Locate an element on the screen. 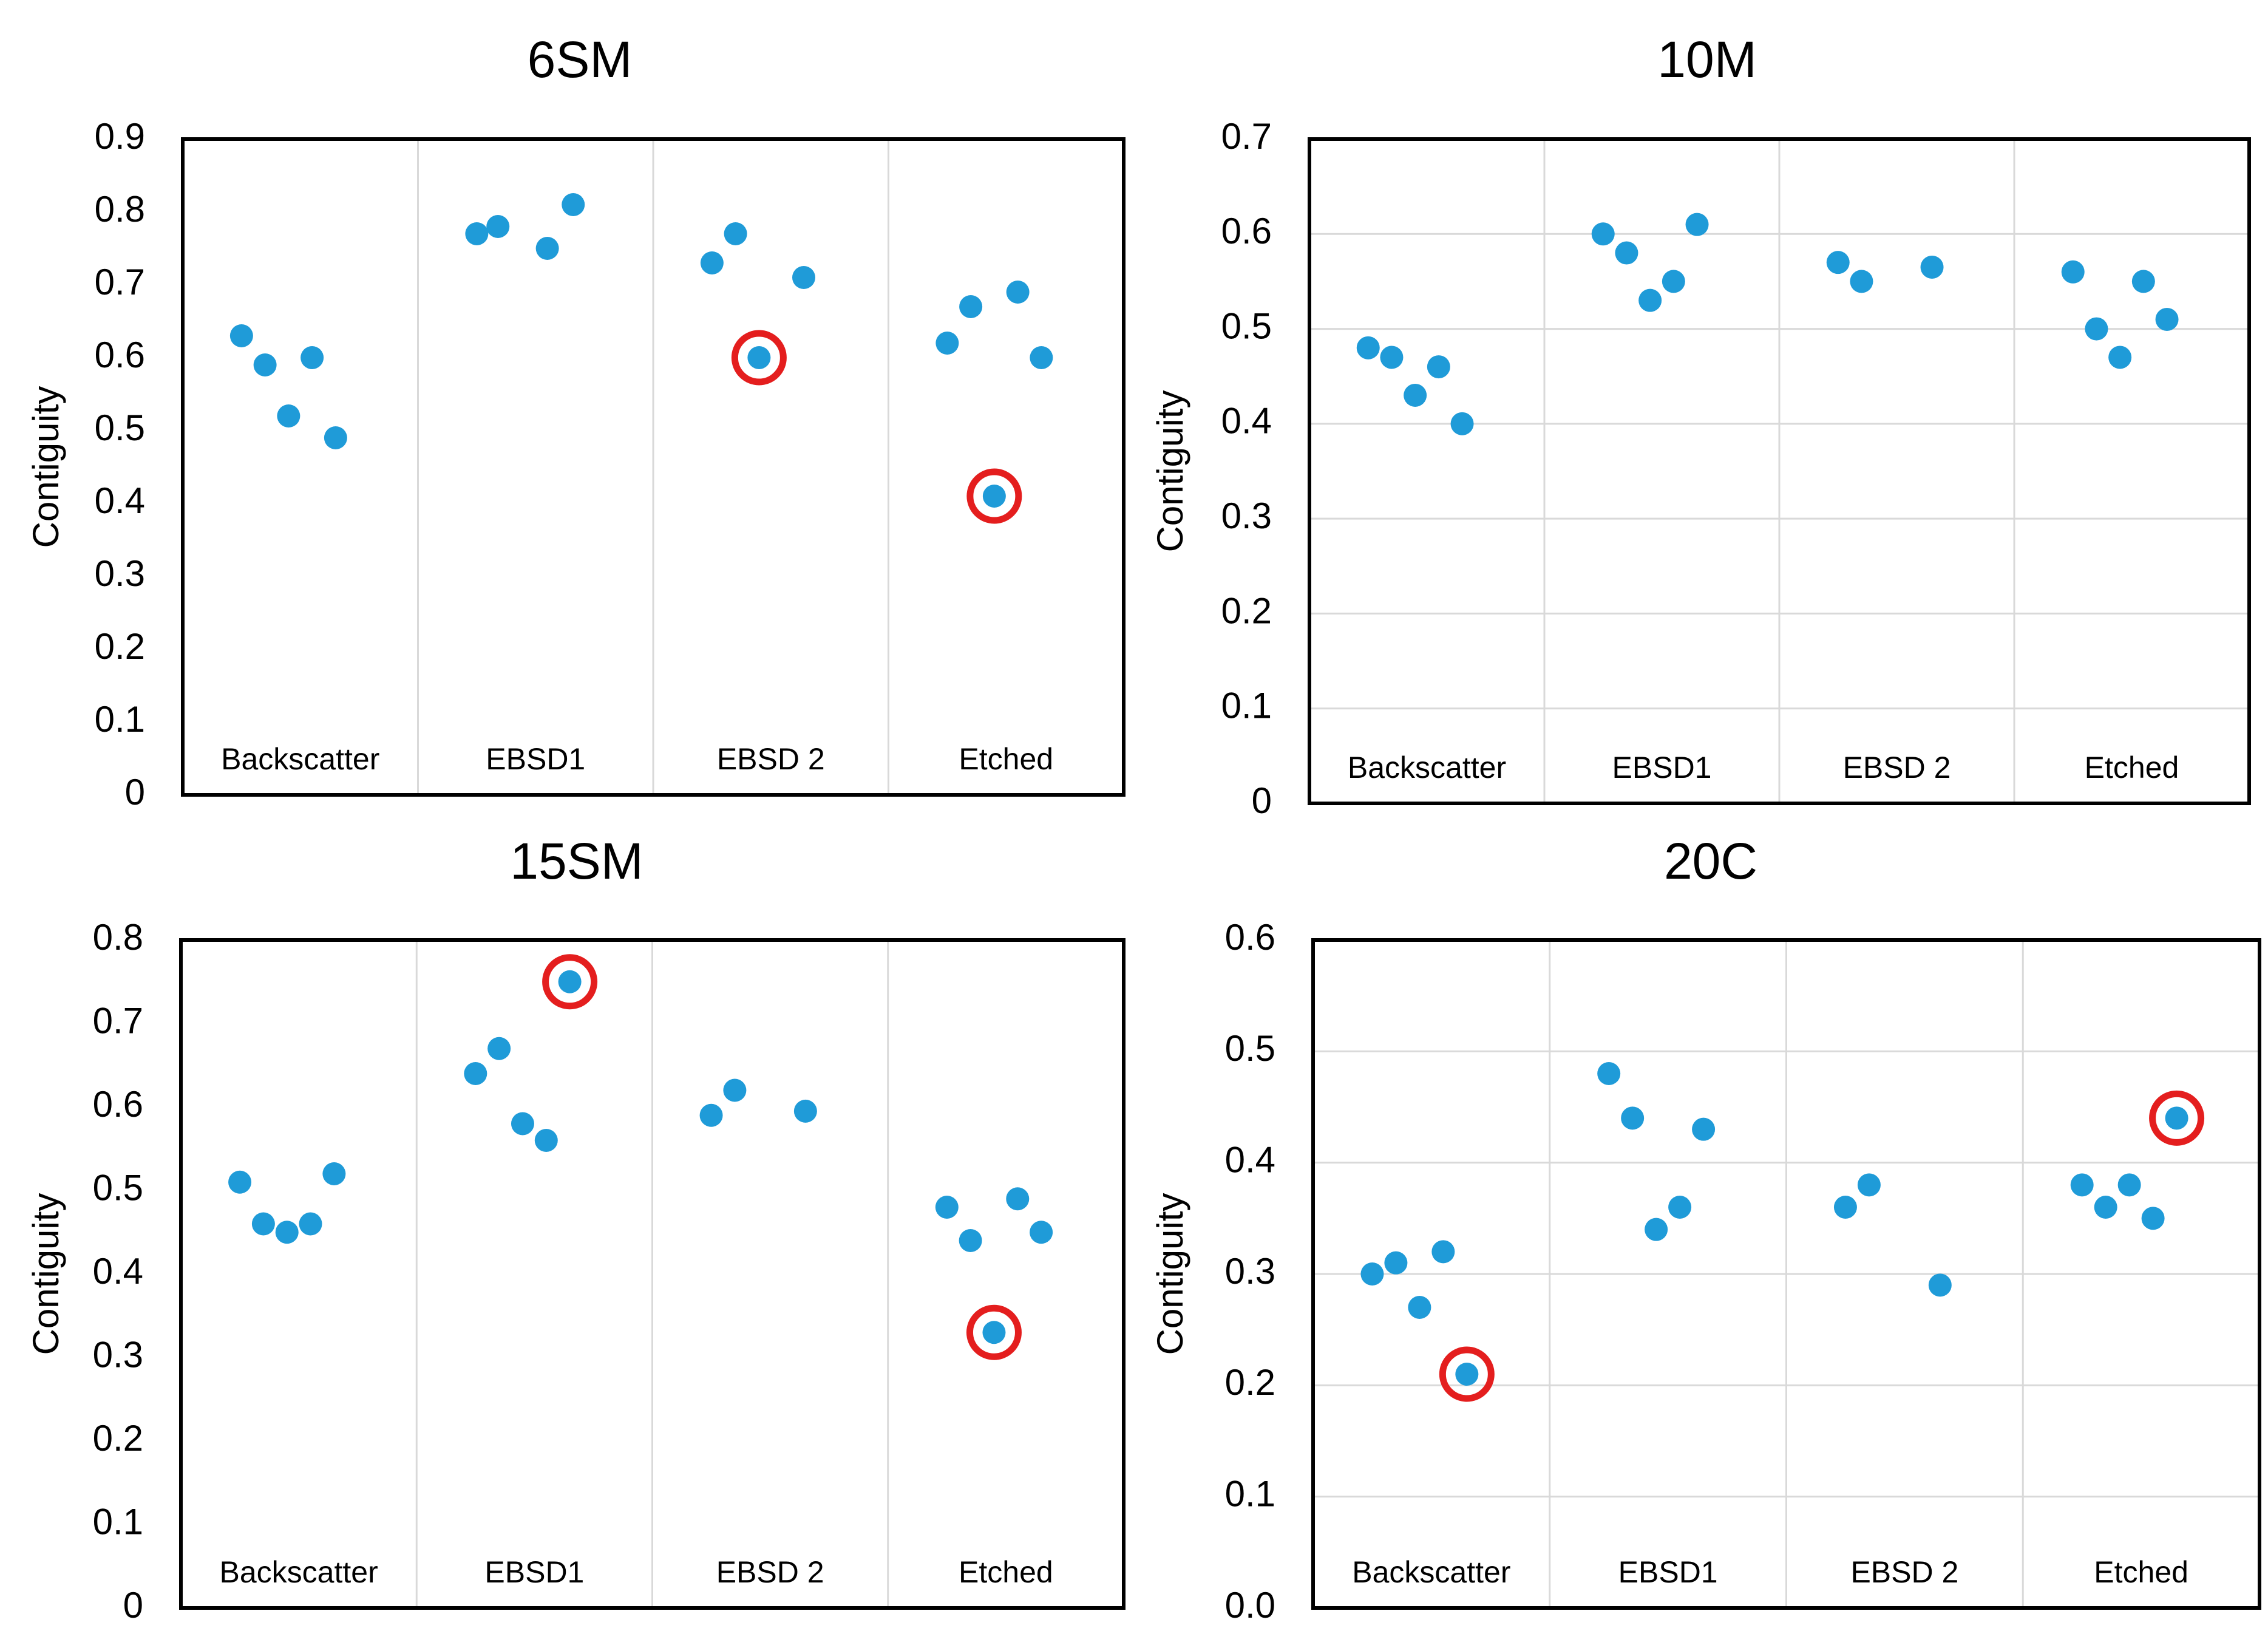  chart-title: 6SM is located at coordinates (581, 59).